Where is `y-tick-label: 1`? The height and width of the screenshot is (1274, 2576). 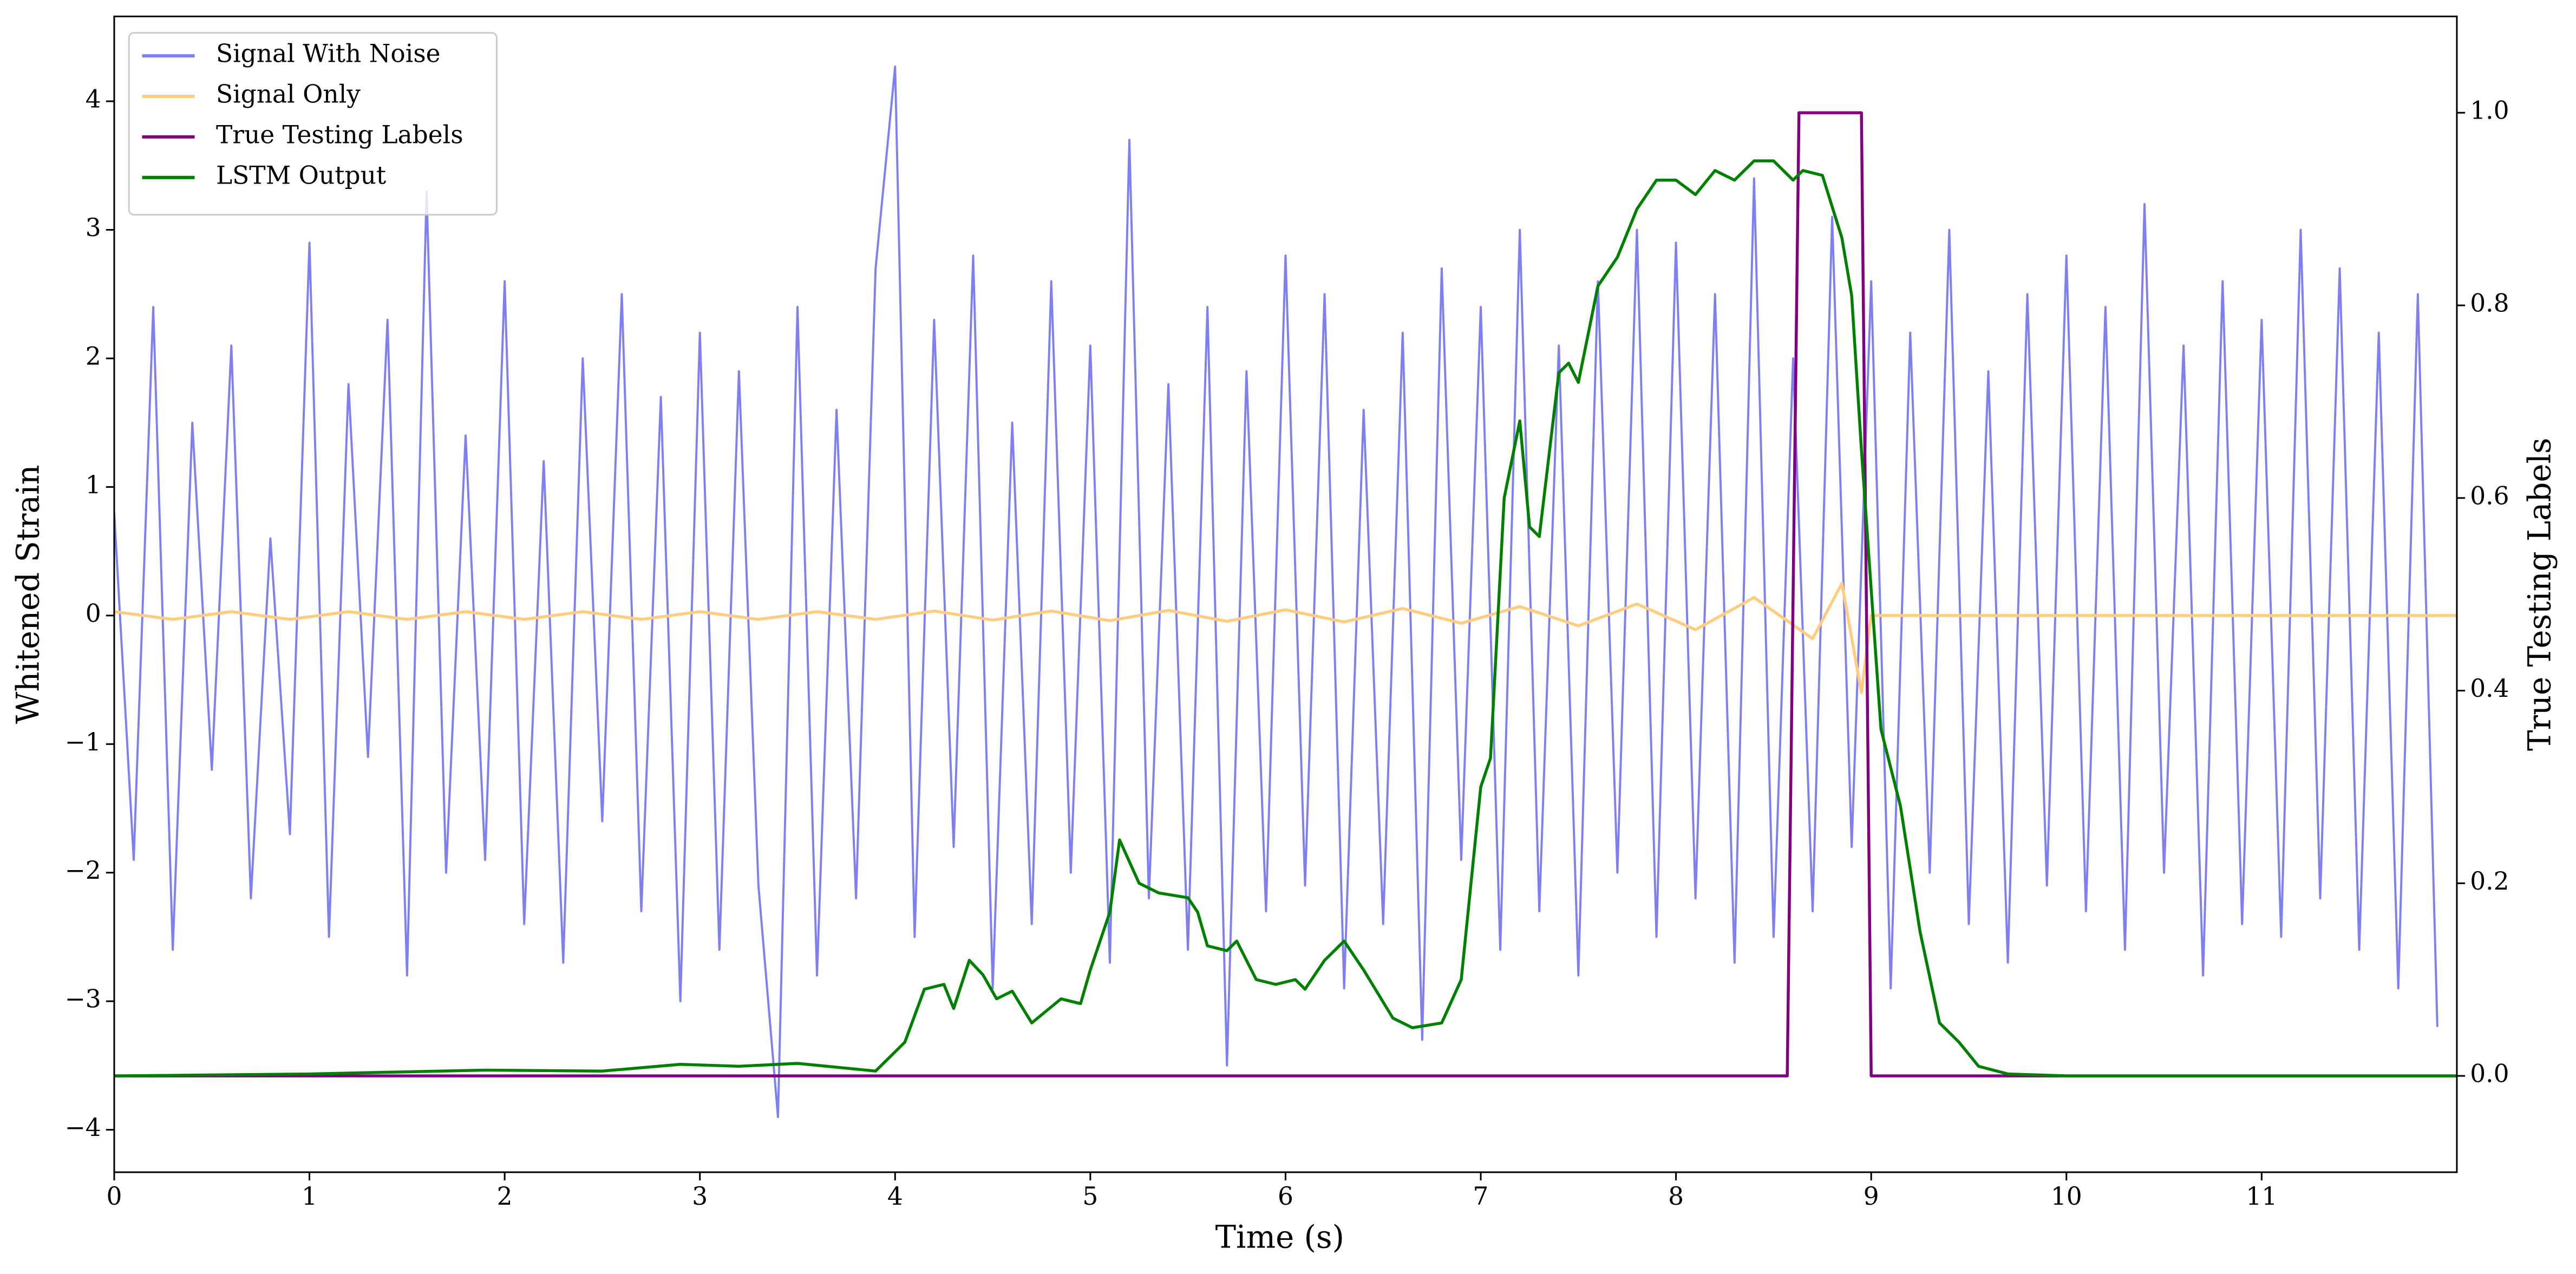
y-tick-label: 1 is located at coordinates (94, 485).